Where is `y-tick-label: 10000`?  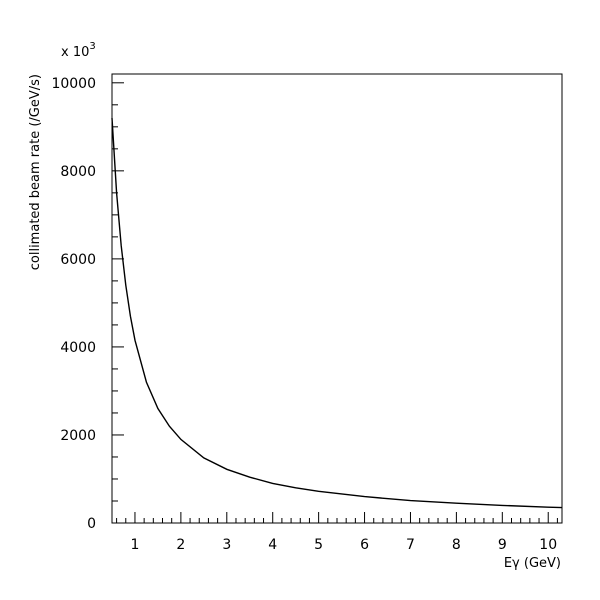 y-tick-label: 10000 is located at coordinates (73, 84).